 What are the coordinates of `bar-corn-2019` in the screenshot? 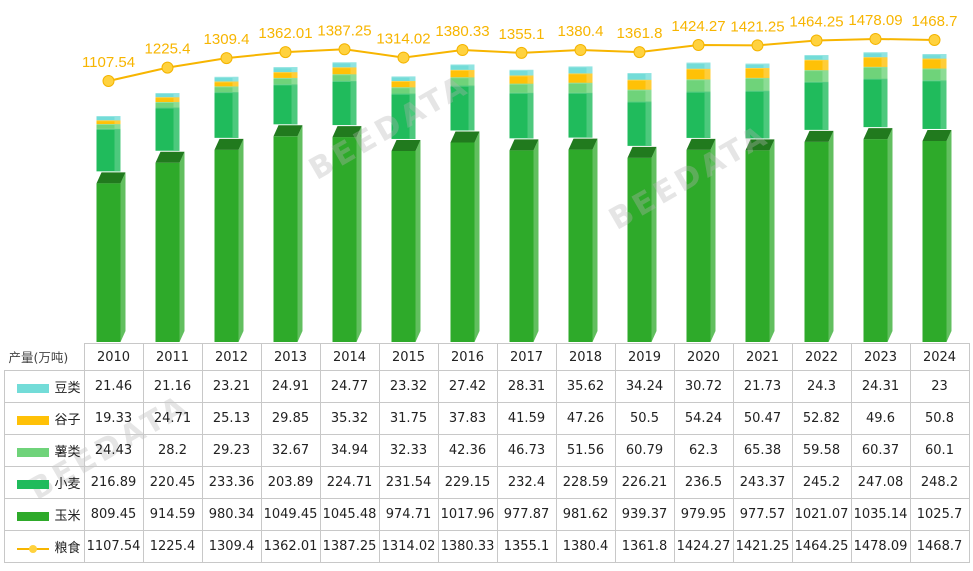 It's located at (639, 249).